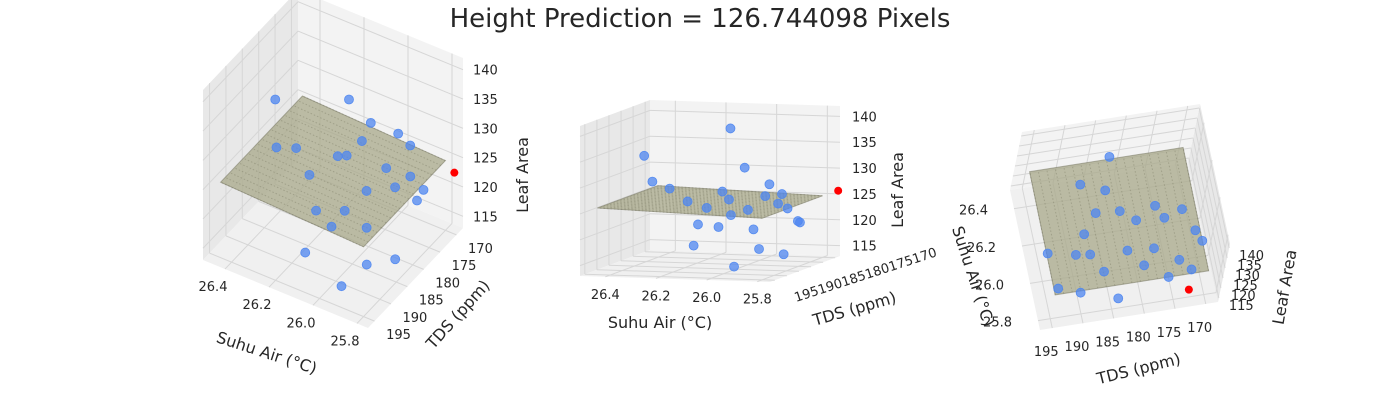 The image size is (1400, 400). I want to click on figure-title: Height Prediction = 126.744098 Pixels, so click(700, 19).